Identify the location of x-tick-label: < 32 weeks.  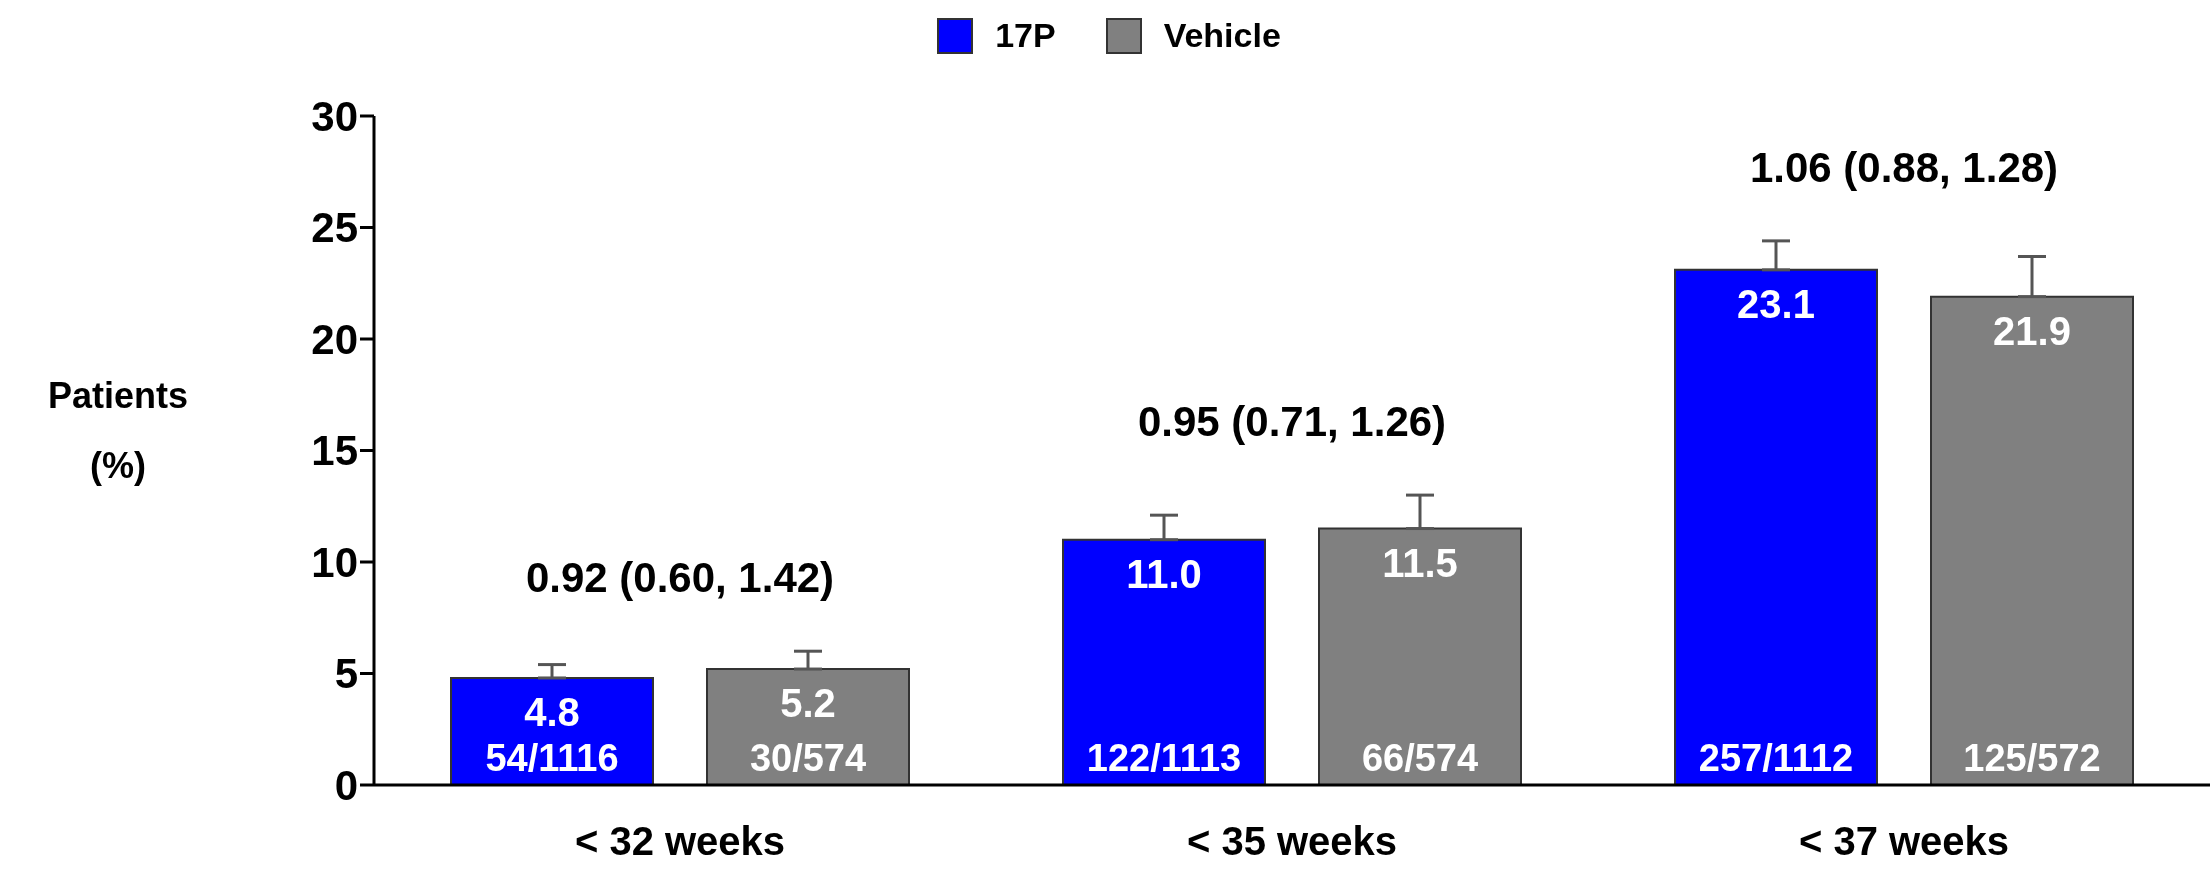
(680, 841).